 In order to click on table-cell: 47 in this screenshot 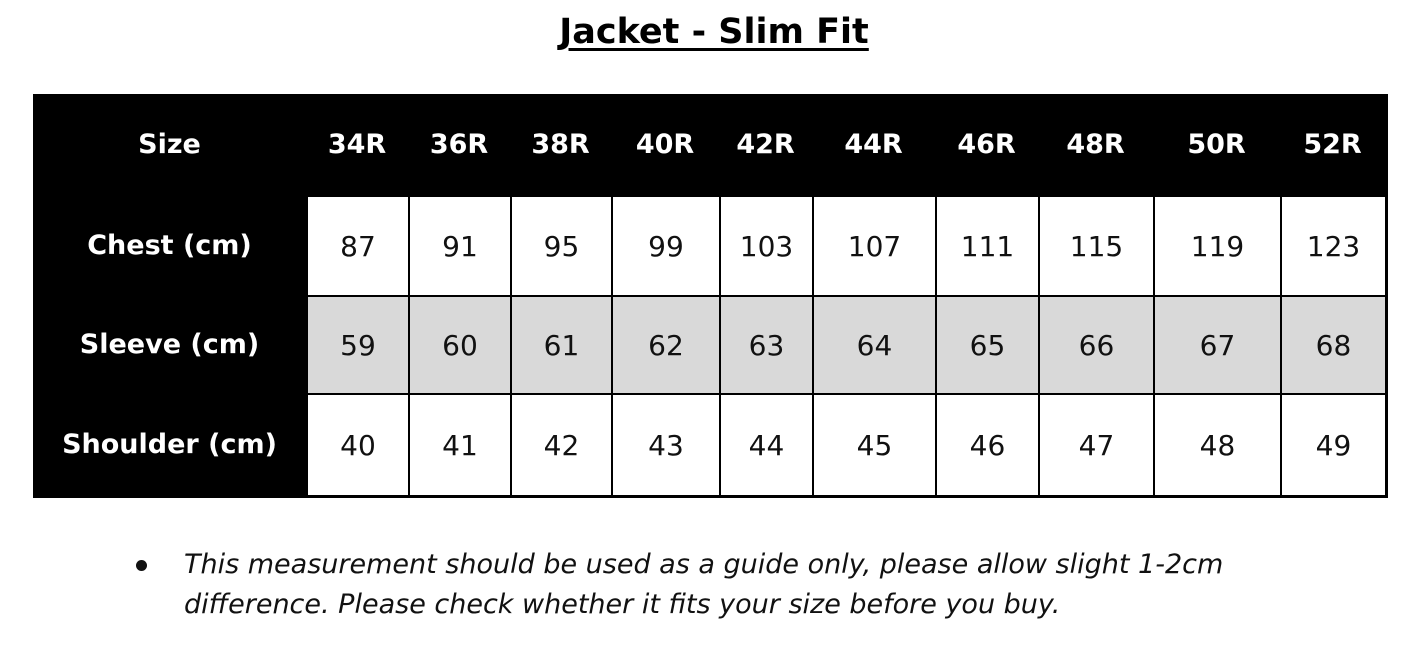, I will do `click(1095, 444)`.